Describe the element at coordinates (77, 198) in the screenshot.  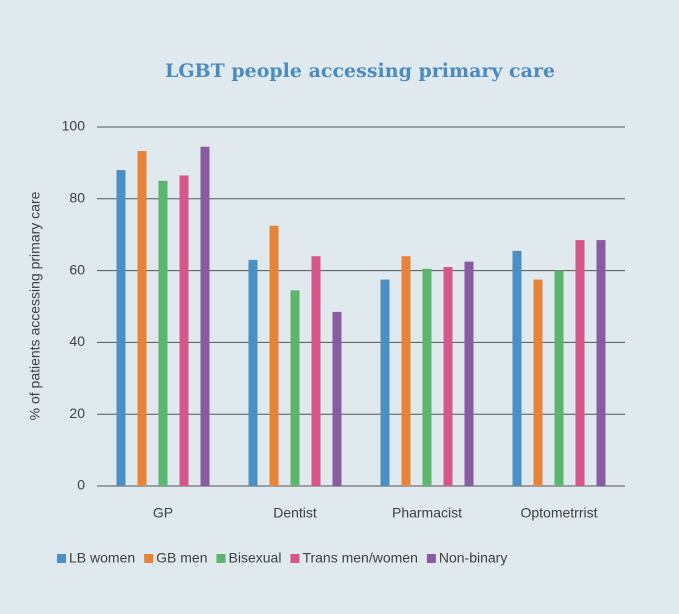
I see `y-tick-label: 80` at that location.